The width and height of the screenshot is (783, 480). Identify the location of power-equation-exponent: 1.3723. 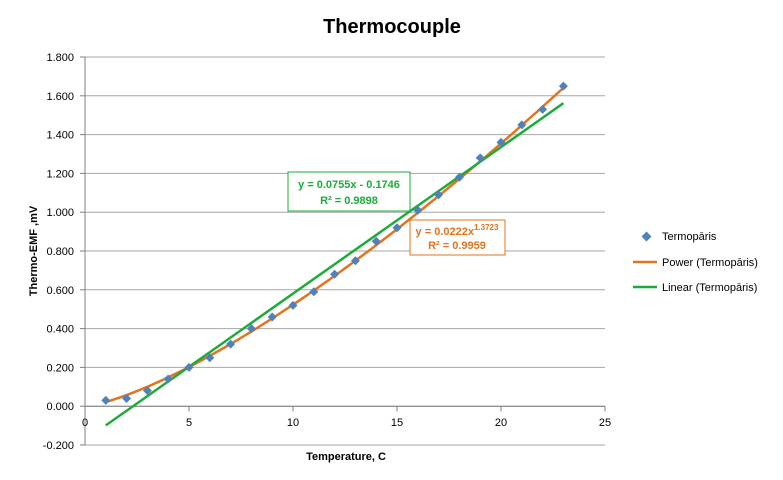
(486, 227).